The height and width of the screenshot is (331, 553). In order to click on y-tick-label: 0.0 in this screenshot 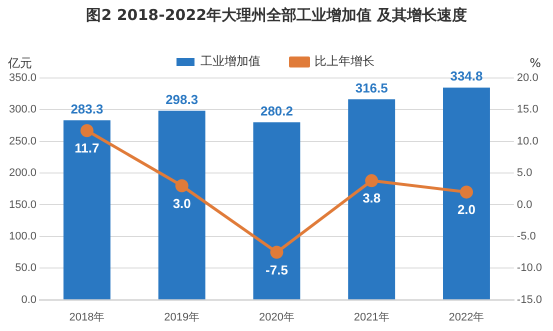, I will do `click(29, 300)`.